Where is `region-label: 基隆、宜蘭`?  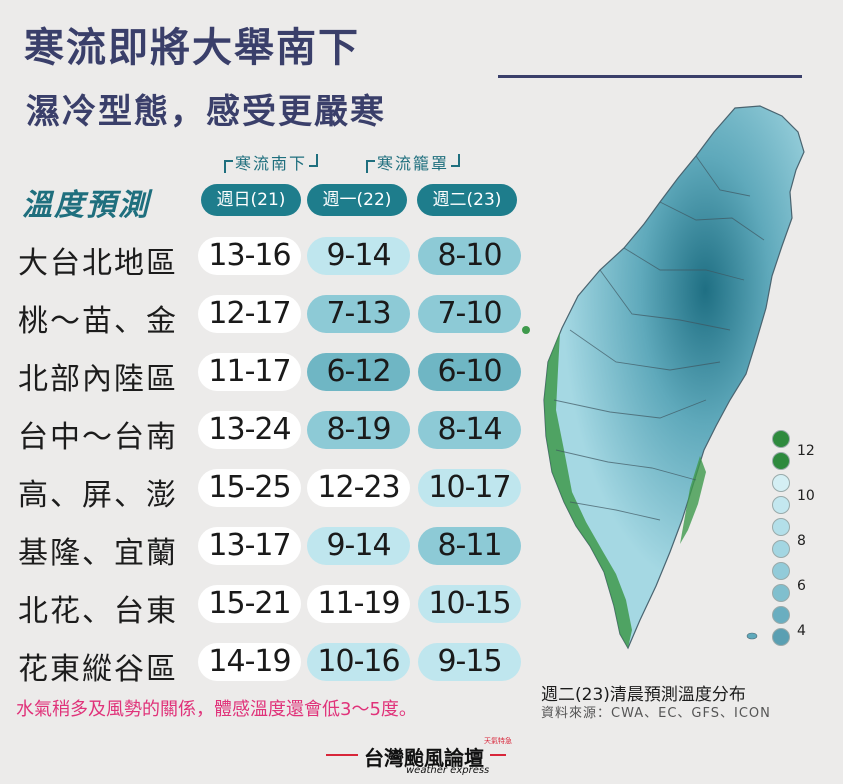
region-label: 基隆、宜蘭 is located at coordinates (98, 553).